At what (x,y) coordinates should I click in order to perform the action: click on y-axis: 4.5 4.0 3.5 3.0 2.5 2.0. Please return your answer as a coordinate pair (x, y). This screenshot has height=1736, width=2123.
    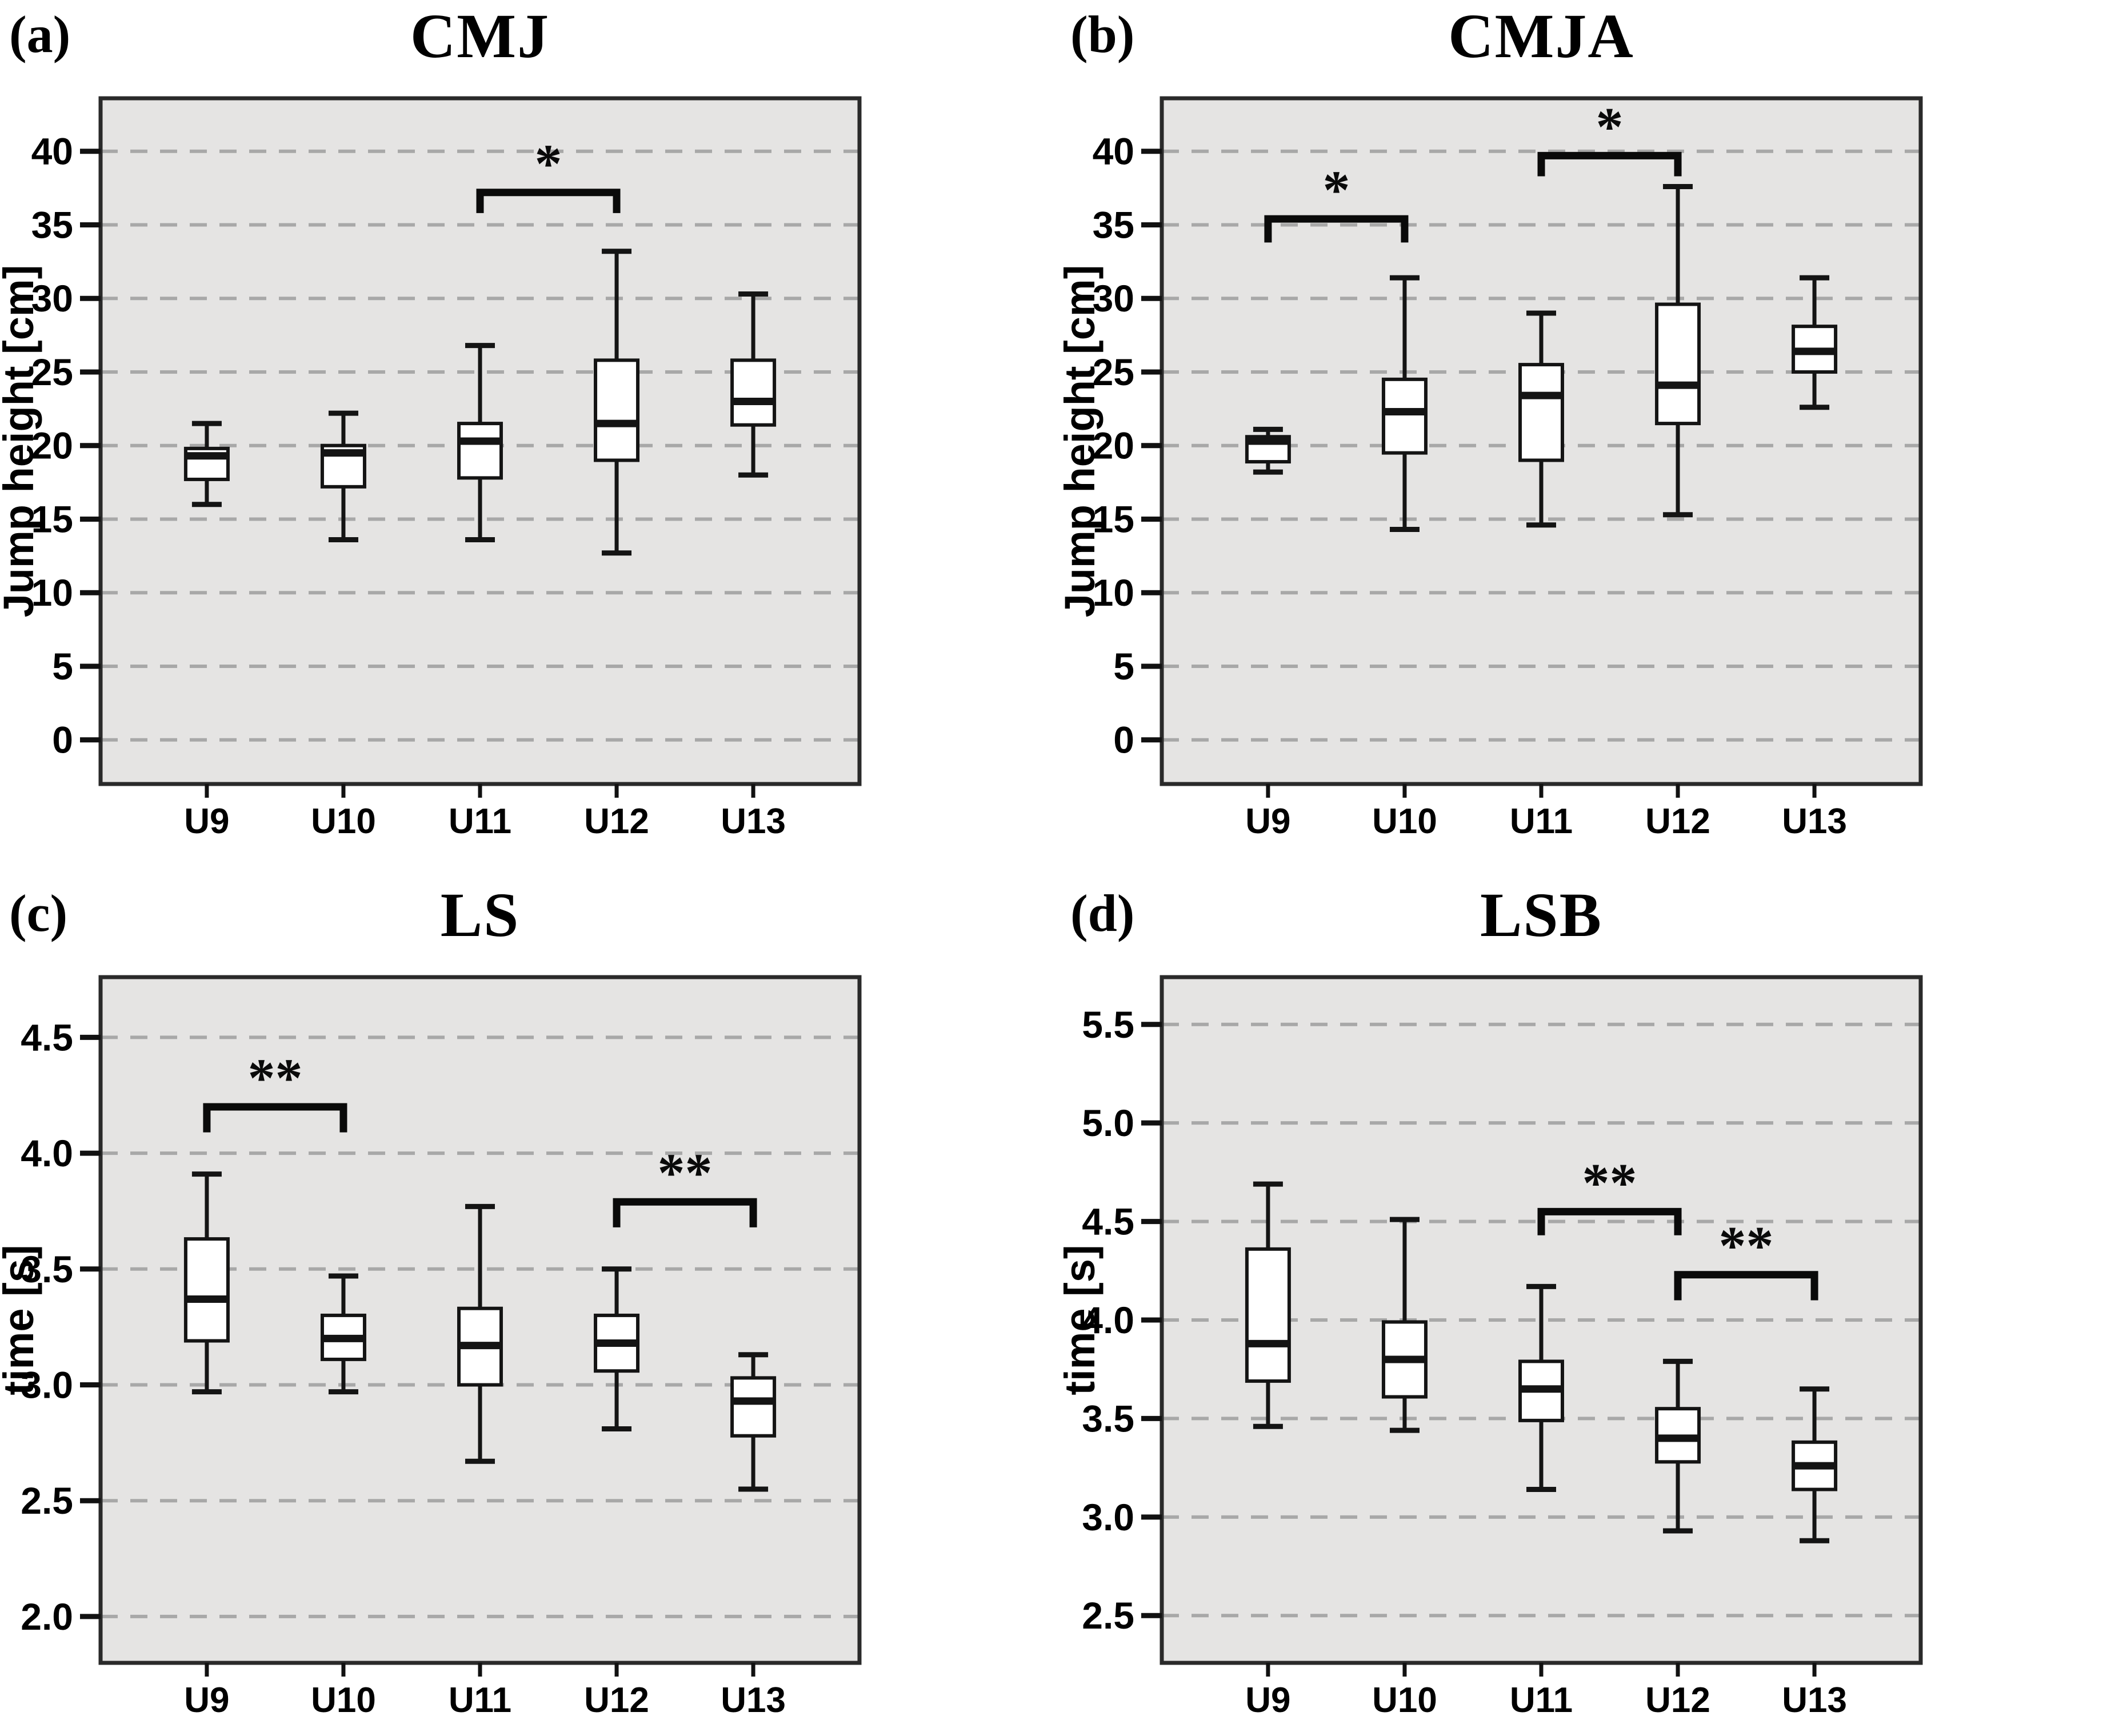
    Looking at the image, I should click on (61, 1327).